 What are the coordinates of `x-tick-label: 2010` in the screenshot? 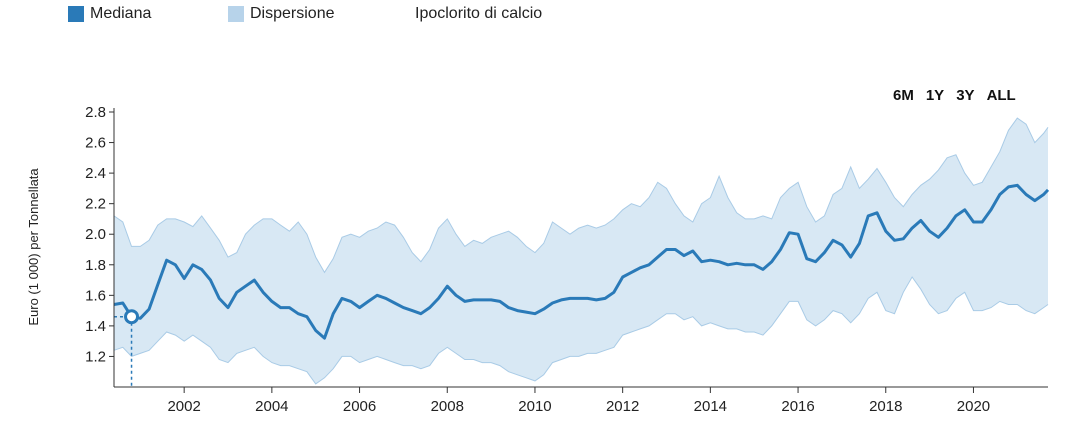 It's located at (534, 406).